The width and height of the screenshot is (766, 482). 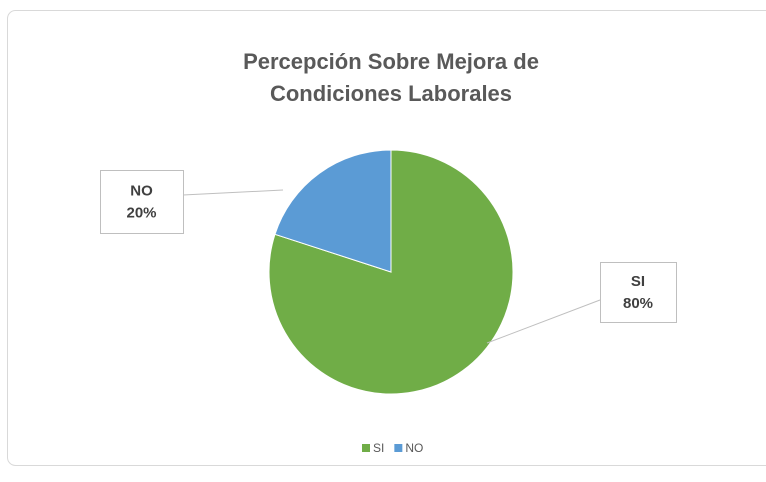 I want to click on data-label-name: NO, so click(x=141, y=190).